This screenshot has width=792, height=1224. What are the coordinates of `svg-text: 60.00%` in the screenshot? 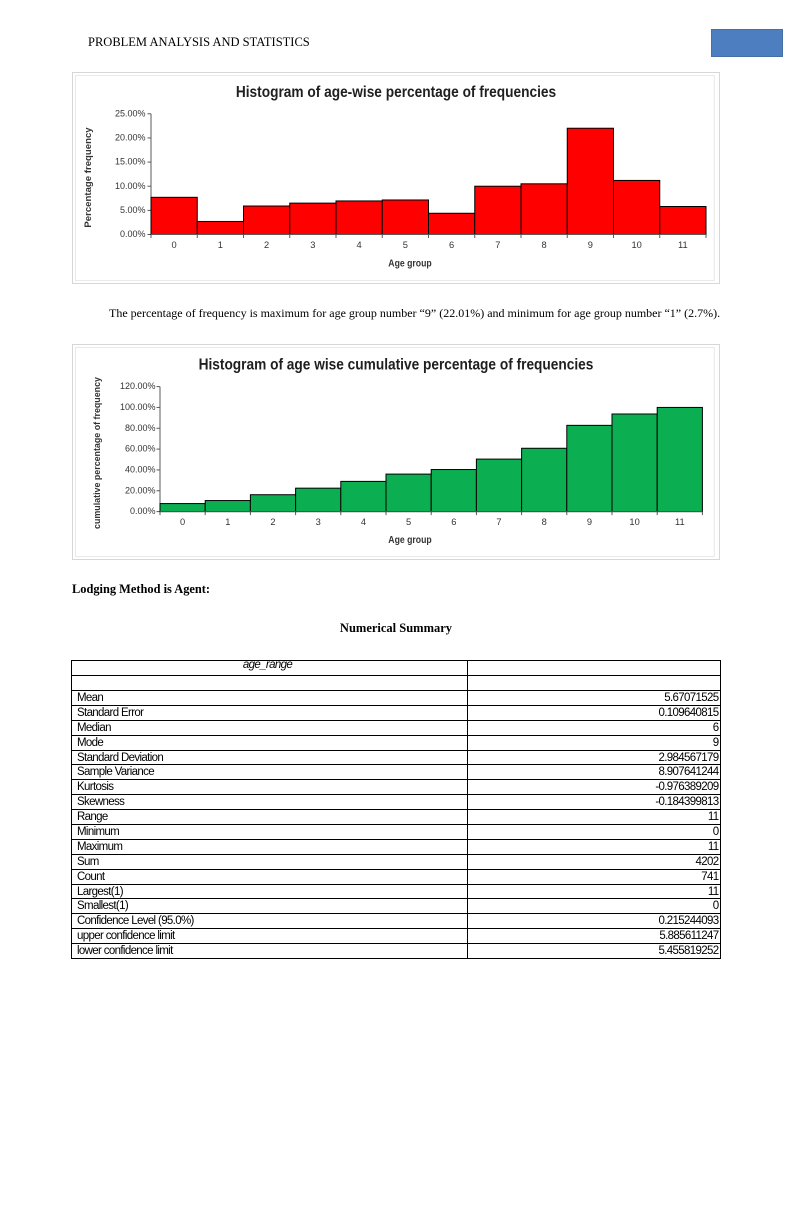 It's located at (140, 449).